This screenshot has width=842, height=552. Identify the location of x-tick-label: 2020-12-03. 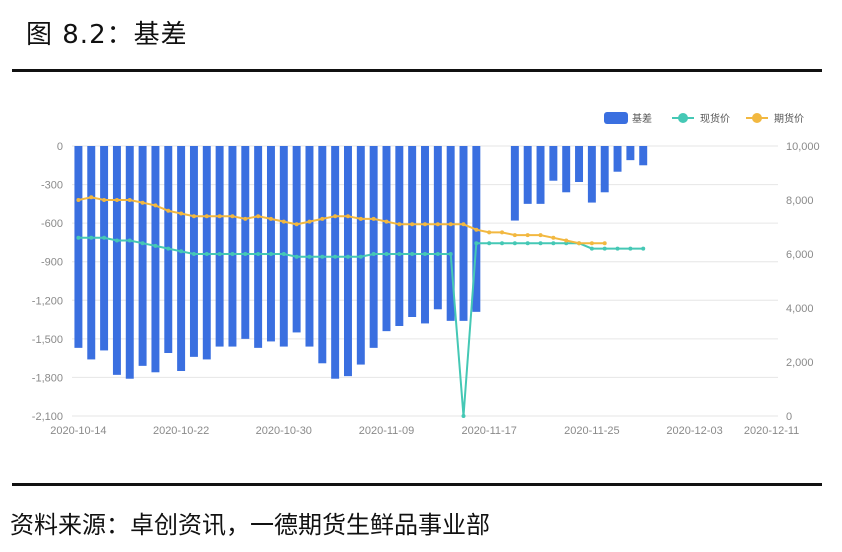
(694, 431).